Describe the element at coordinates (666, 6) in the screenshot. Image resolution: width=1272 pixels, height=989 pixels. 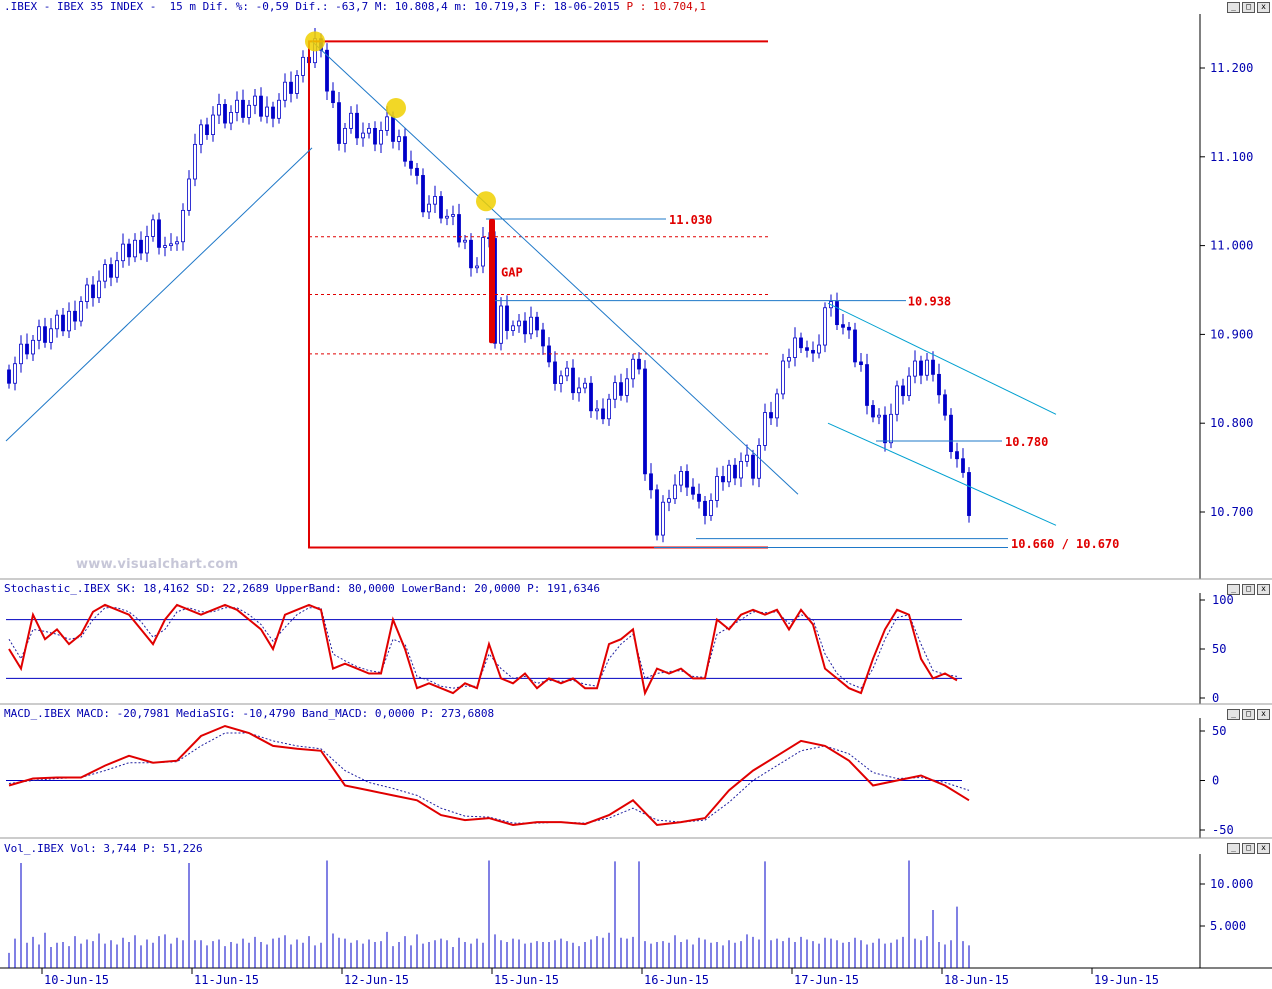
I see `price-header-last: P : 10.704,1` at that location.